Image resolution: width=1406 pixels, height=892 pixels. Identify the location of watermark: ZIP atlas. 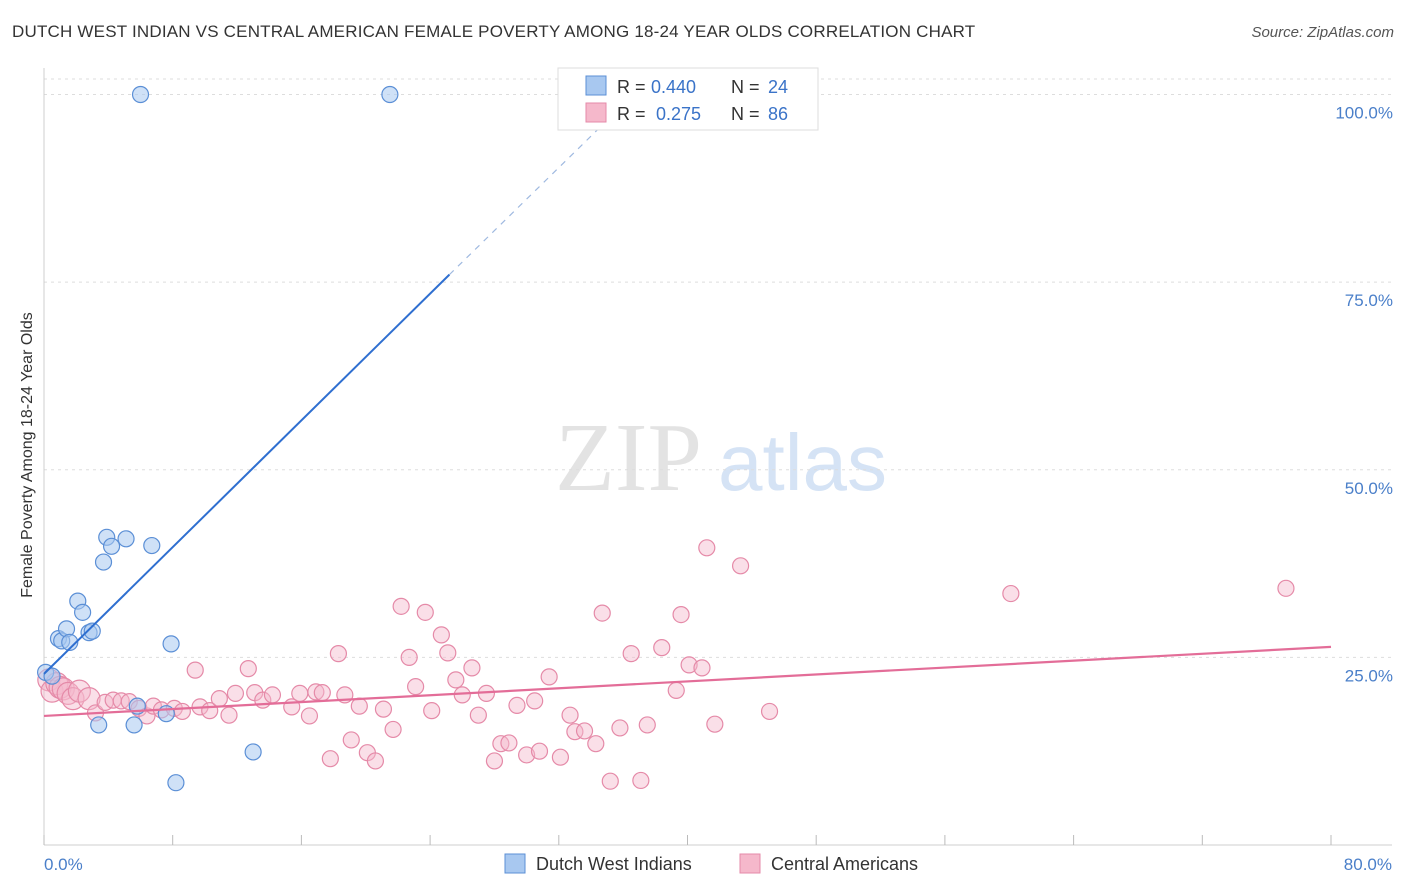
(721, 458).